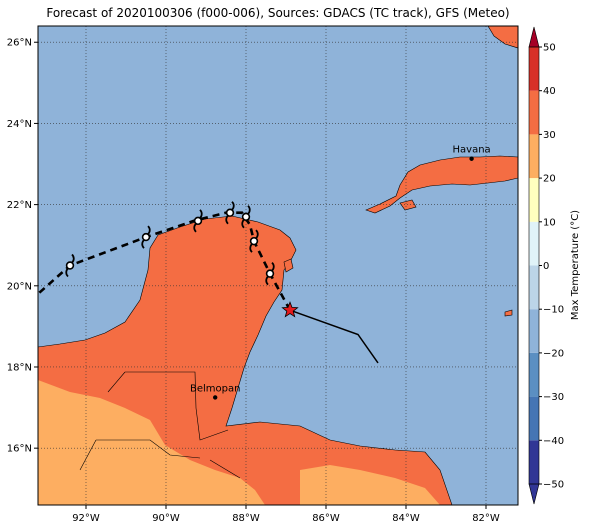 The height and width of the screenshot is (529, 592). Describe the element at coordinates (19, 43) in the screenshot. I see `lat-tick-label: 26°N` at that location.